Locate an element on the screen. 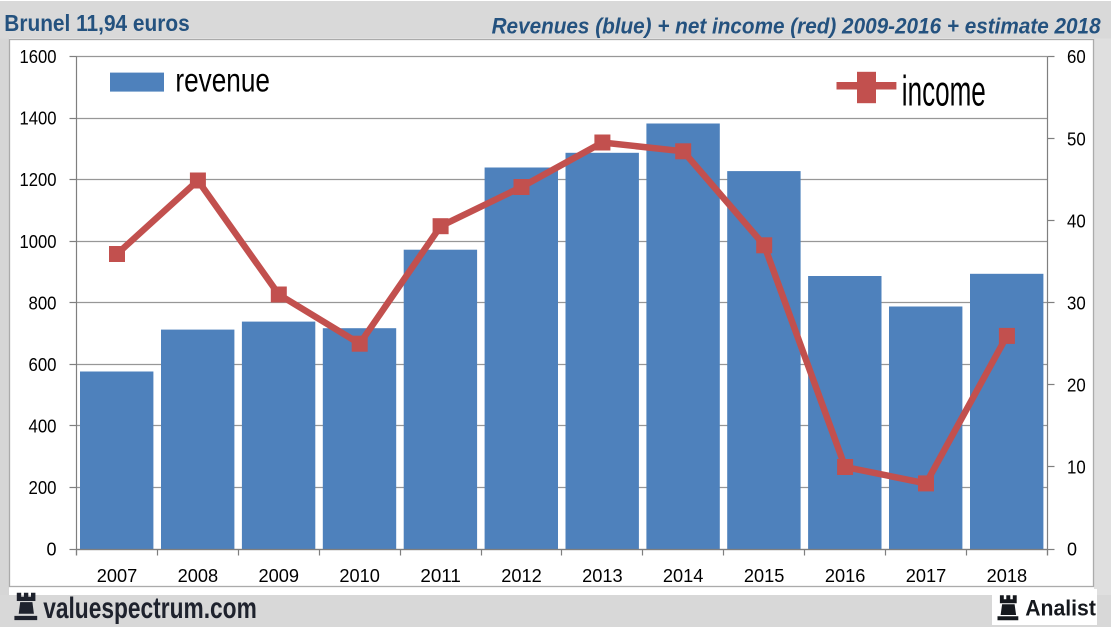 The width and height of the screenshot is (1111, 627). svg-text: 50 is located at coordinates (1076, 139).